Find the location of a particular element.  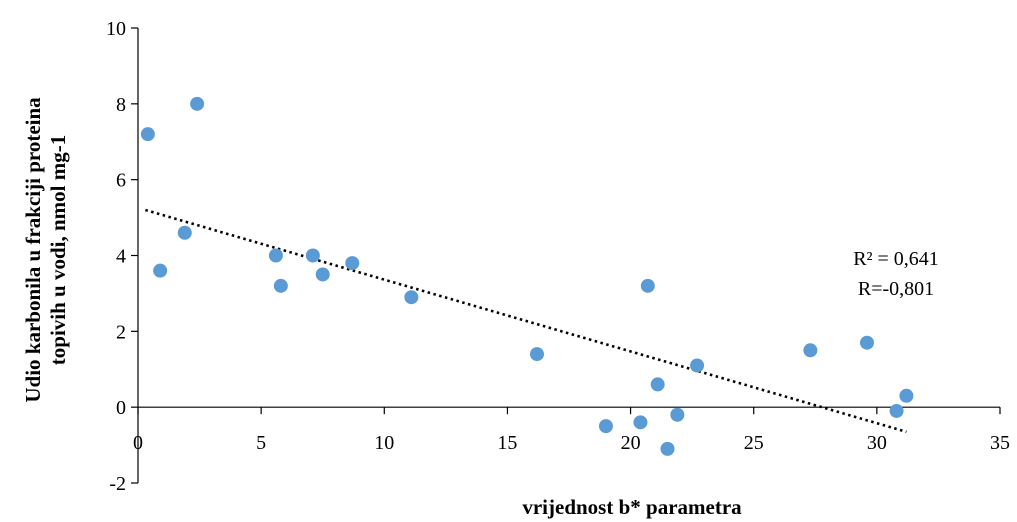

y-tick-label: 8 is located at coordinates (121, 105).